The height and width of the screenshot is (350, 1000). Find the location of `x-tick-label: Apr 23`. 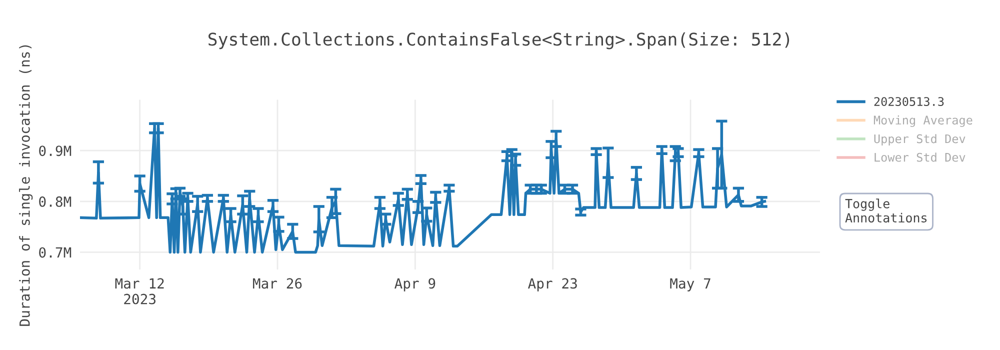

x-tick-label: Apr 23 is located at coordinates (552, 285).